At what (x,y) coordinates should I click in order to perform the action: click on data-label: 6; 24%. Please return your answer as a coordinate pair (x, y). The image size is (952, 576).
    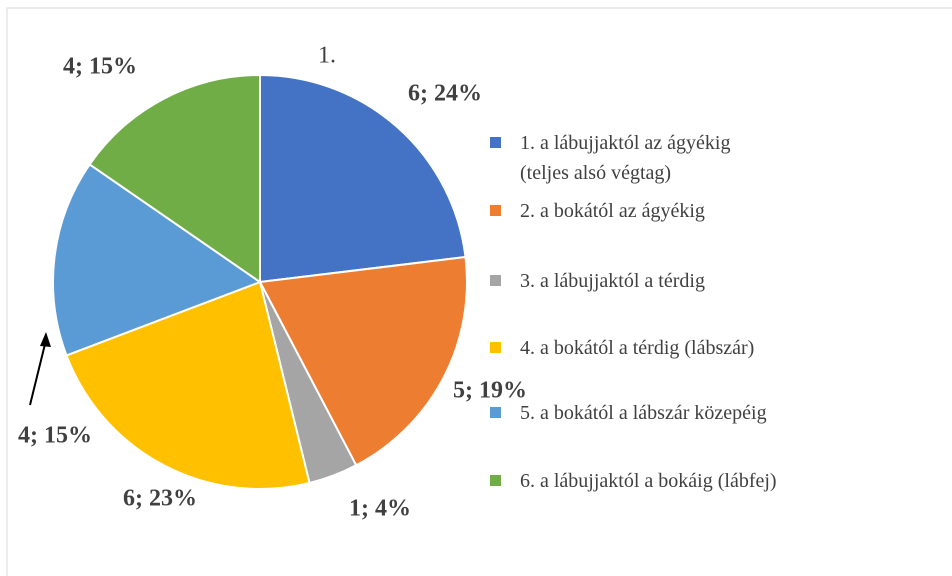
    Looking at the image, I should click on (445, 94).